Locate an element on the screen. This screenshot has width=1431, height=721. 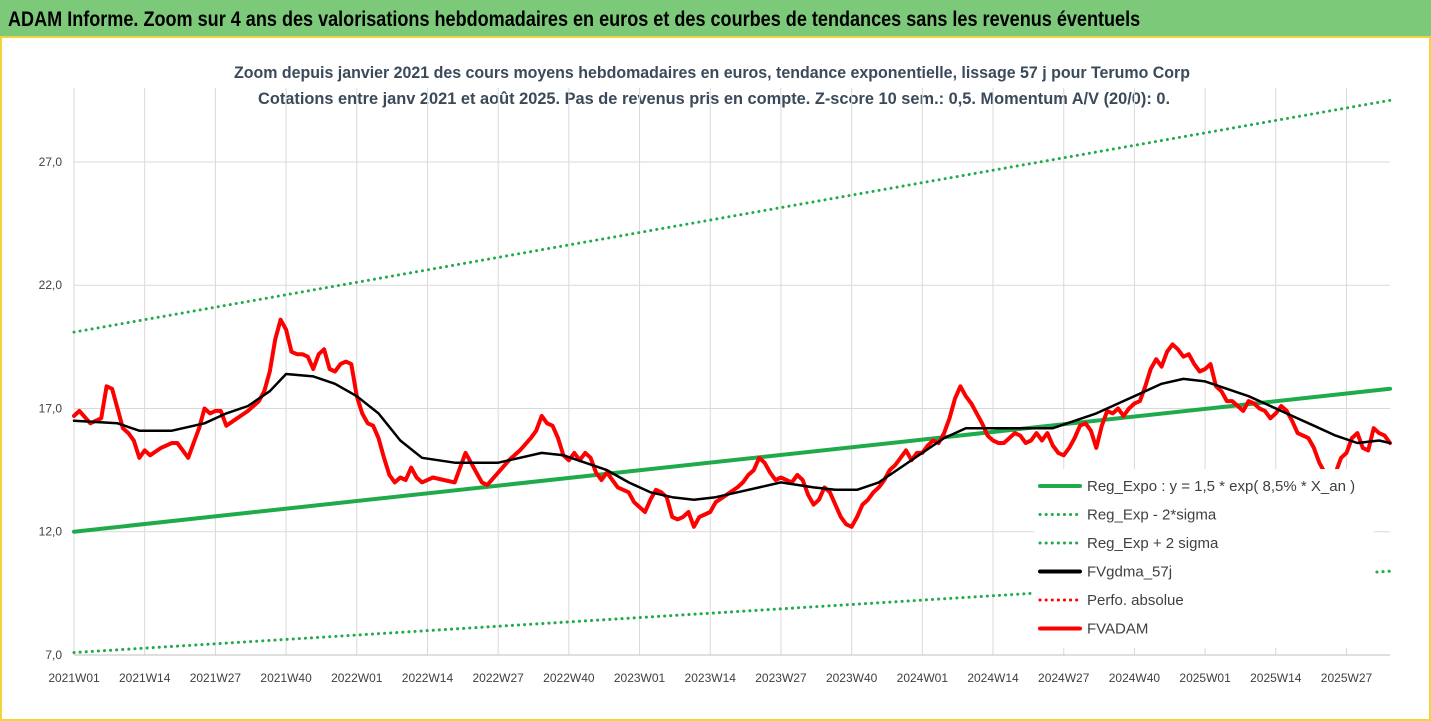
legend-label: FVADAM is located at coordinates (1117, 629).